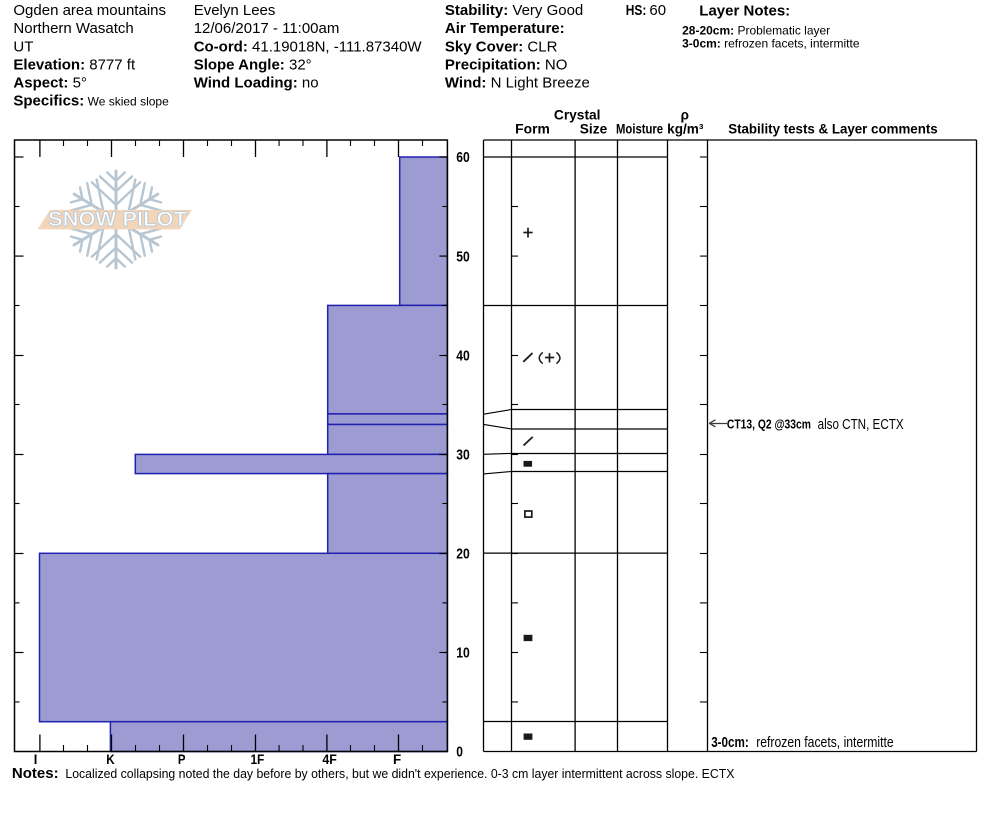 This screenshot has width=994, height=840. Describe the element at coordinates (501, 46) in the screenshot. I see `svg-text: Sky Cover: CLR` at that location.